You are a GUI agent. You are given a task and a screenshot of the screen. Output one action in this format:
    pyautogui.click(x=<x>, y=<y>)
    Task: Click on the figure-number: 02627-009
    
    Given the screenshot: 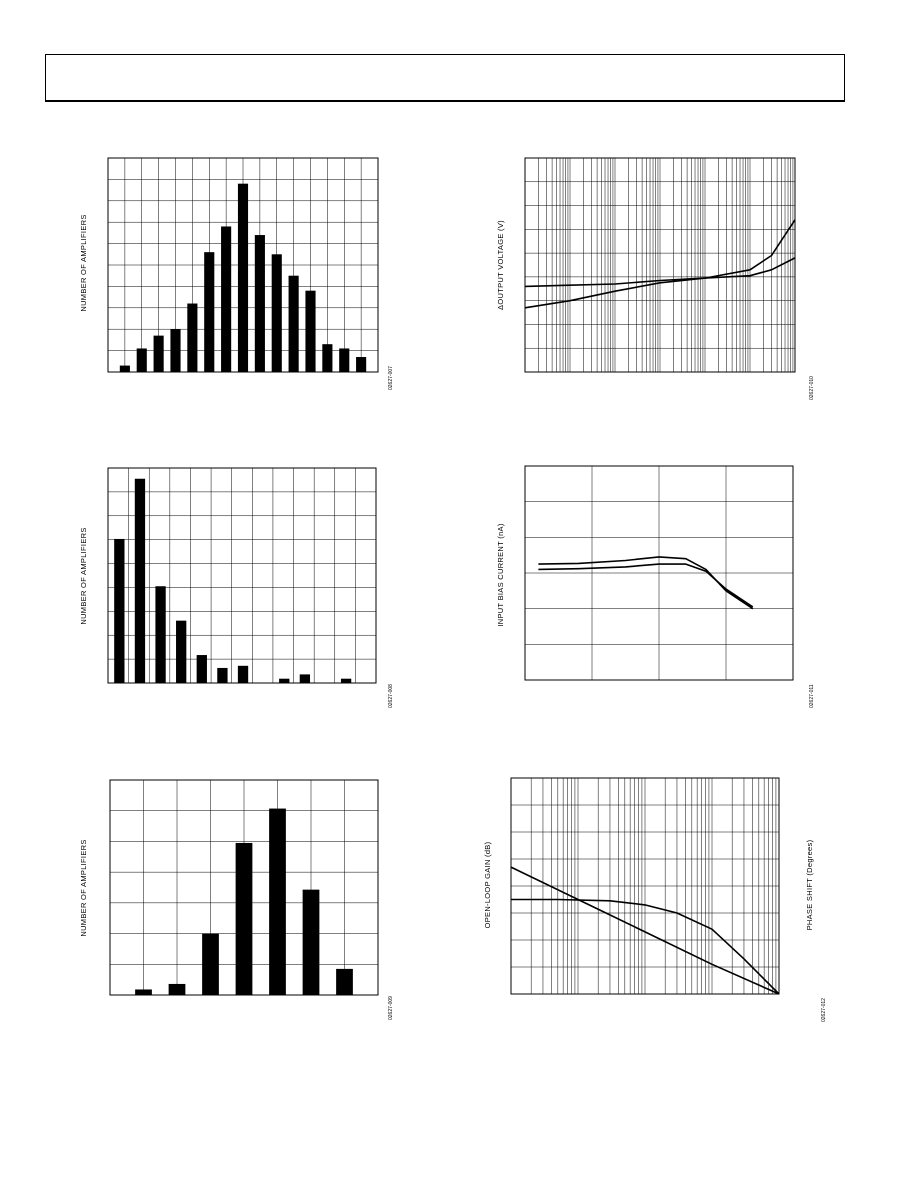 What is the action you would take?
    pyautogui.click(x=391, y=1008)
    